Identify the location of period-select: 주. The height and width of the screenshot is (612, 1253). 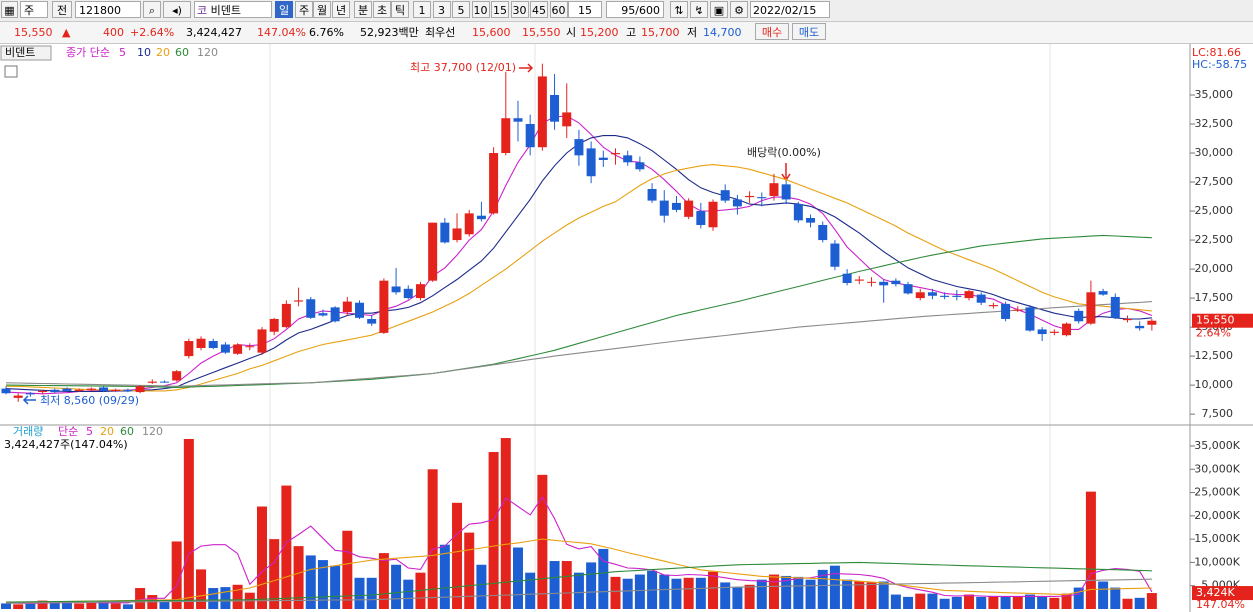
(34, 9).